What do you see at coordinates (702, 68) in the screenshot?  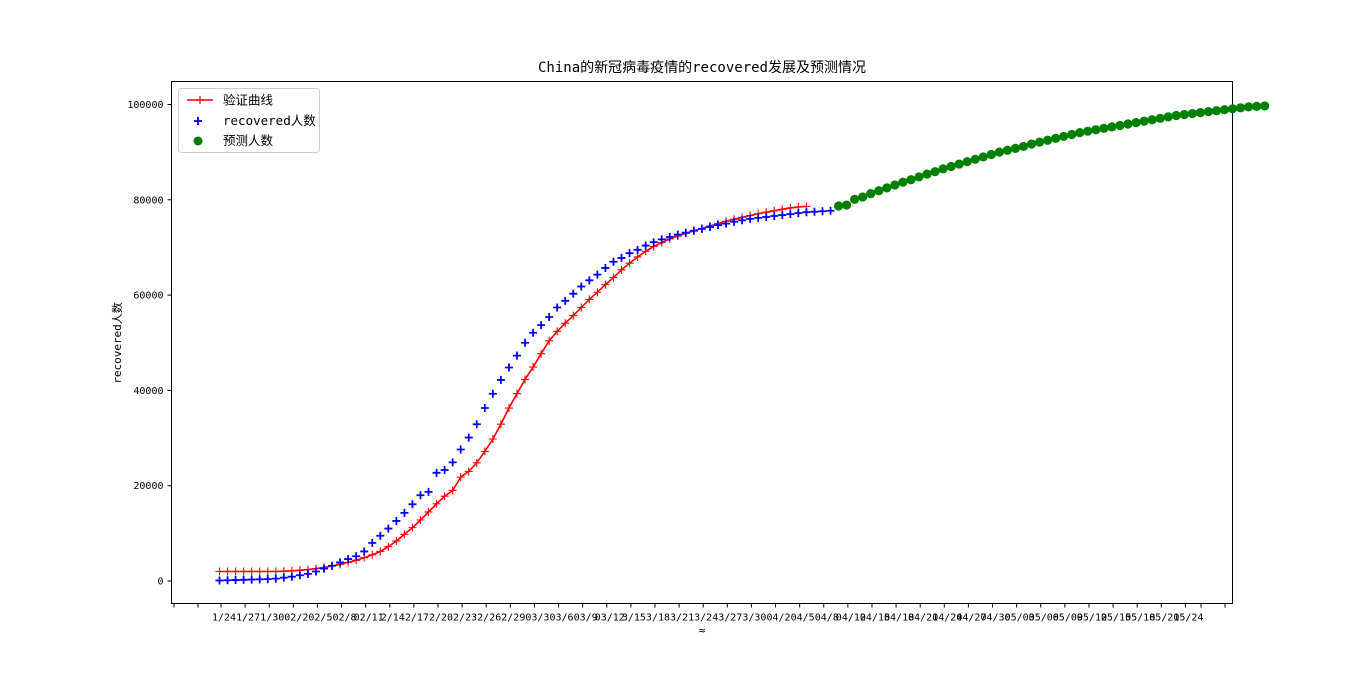 I see `chart-title: China的新冠病毒疫情的recovered发展及预测情况` at bounding box center [702, 68].